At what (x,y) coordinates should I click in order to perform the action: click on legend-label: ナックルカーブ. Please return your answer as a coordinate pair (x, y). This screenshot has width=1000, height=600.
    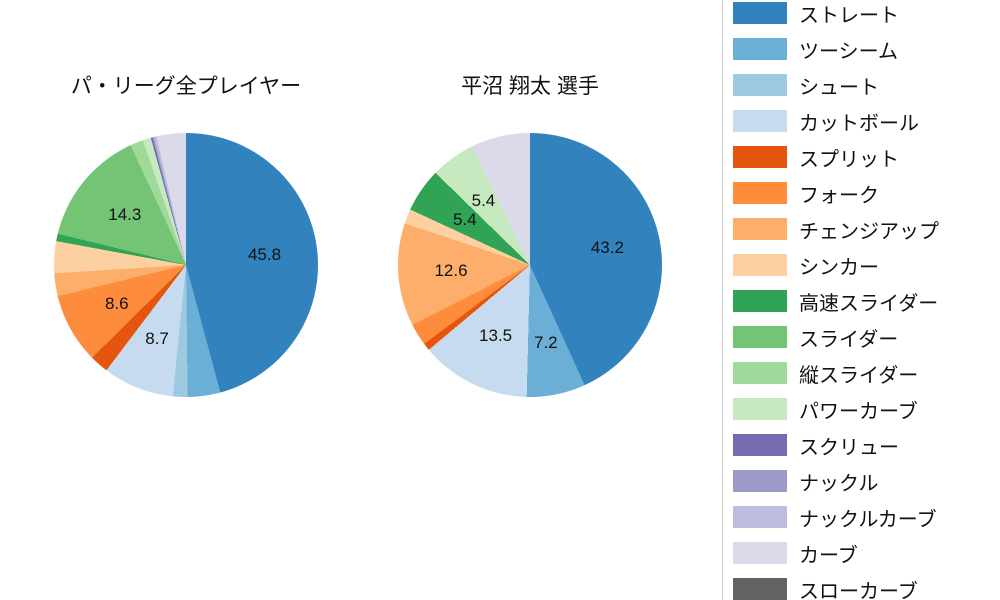
    Looking at the image, I should click on (868, 519).